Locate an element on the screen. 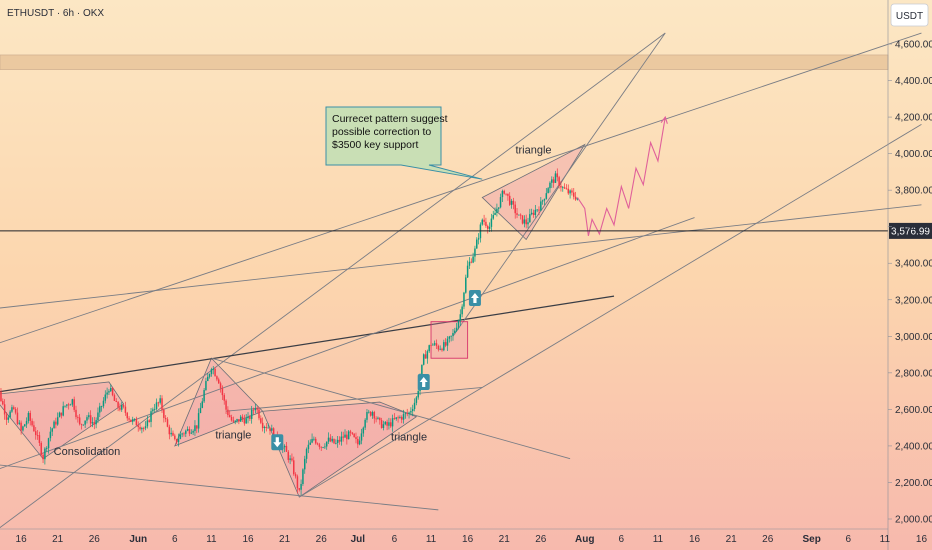 The height and width of the screenshot is (550, 932). annotation-line-1: possible correction to is located at coordinates (381, 132).